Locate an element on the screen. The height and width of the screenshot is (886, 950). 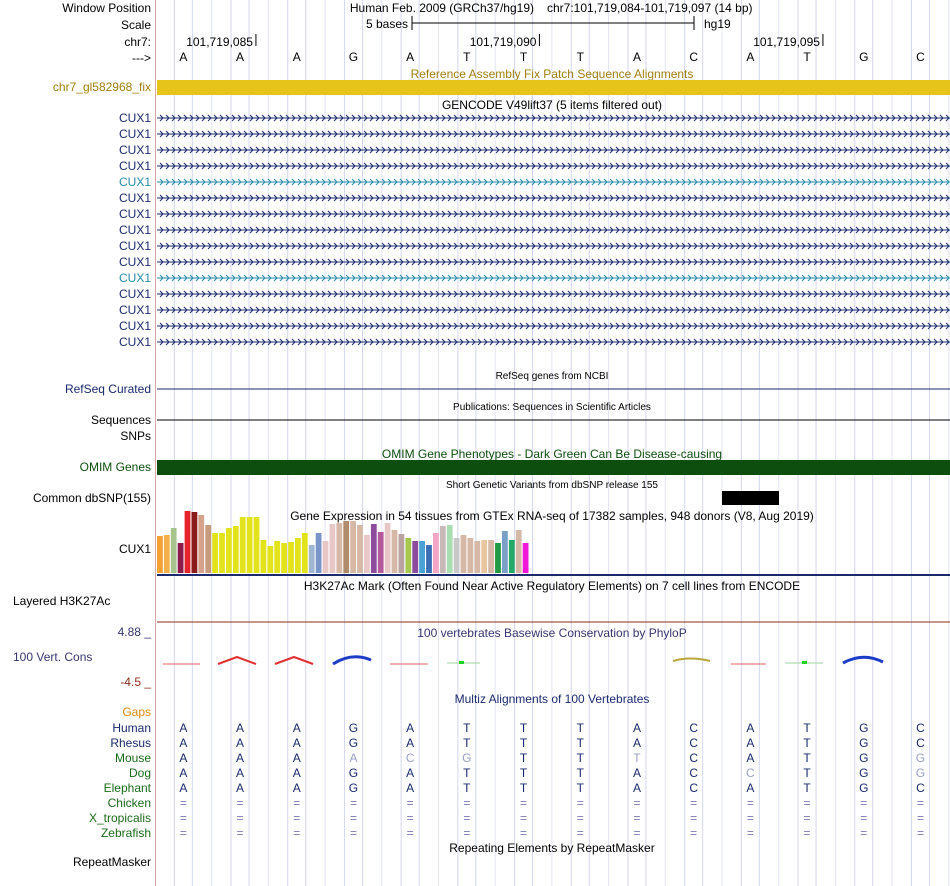
omim-bar is located at coordinates (553, 467).